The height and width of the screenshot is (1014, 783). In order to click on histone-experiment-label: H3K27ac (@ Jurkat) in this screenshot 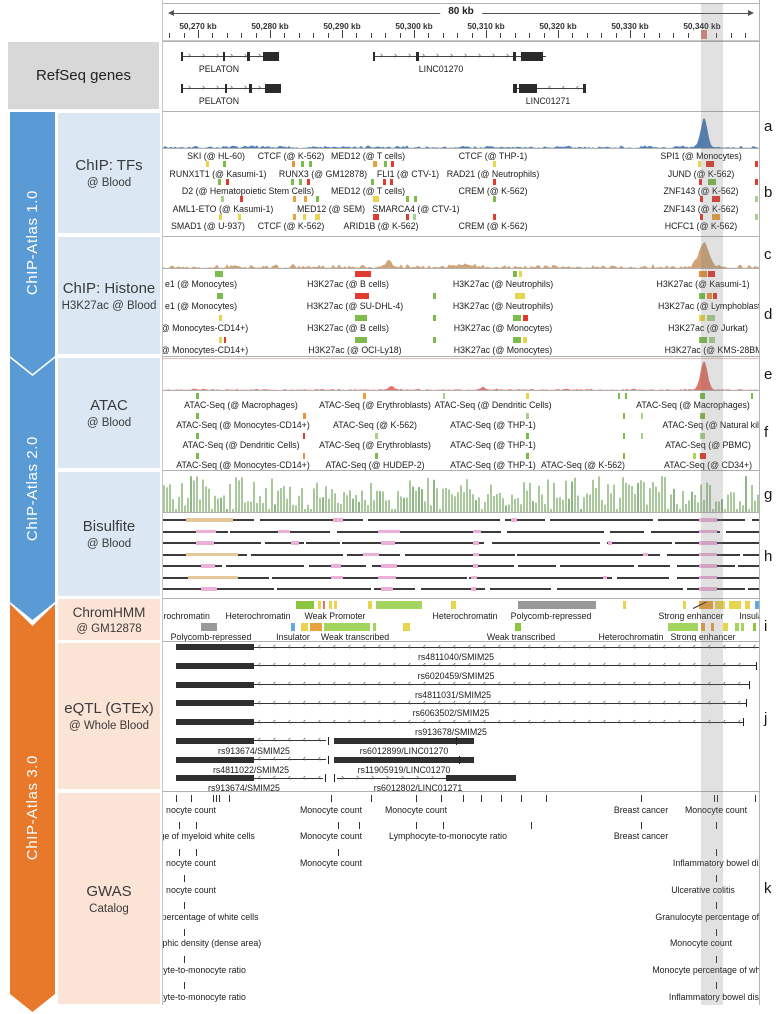, I will do `click(708, 328)`.